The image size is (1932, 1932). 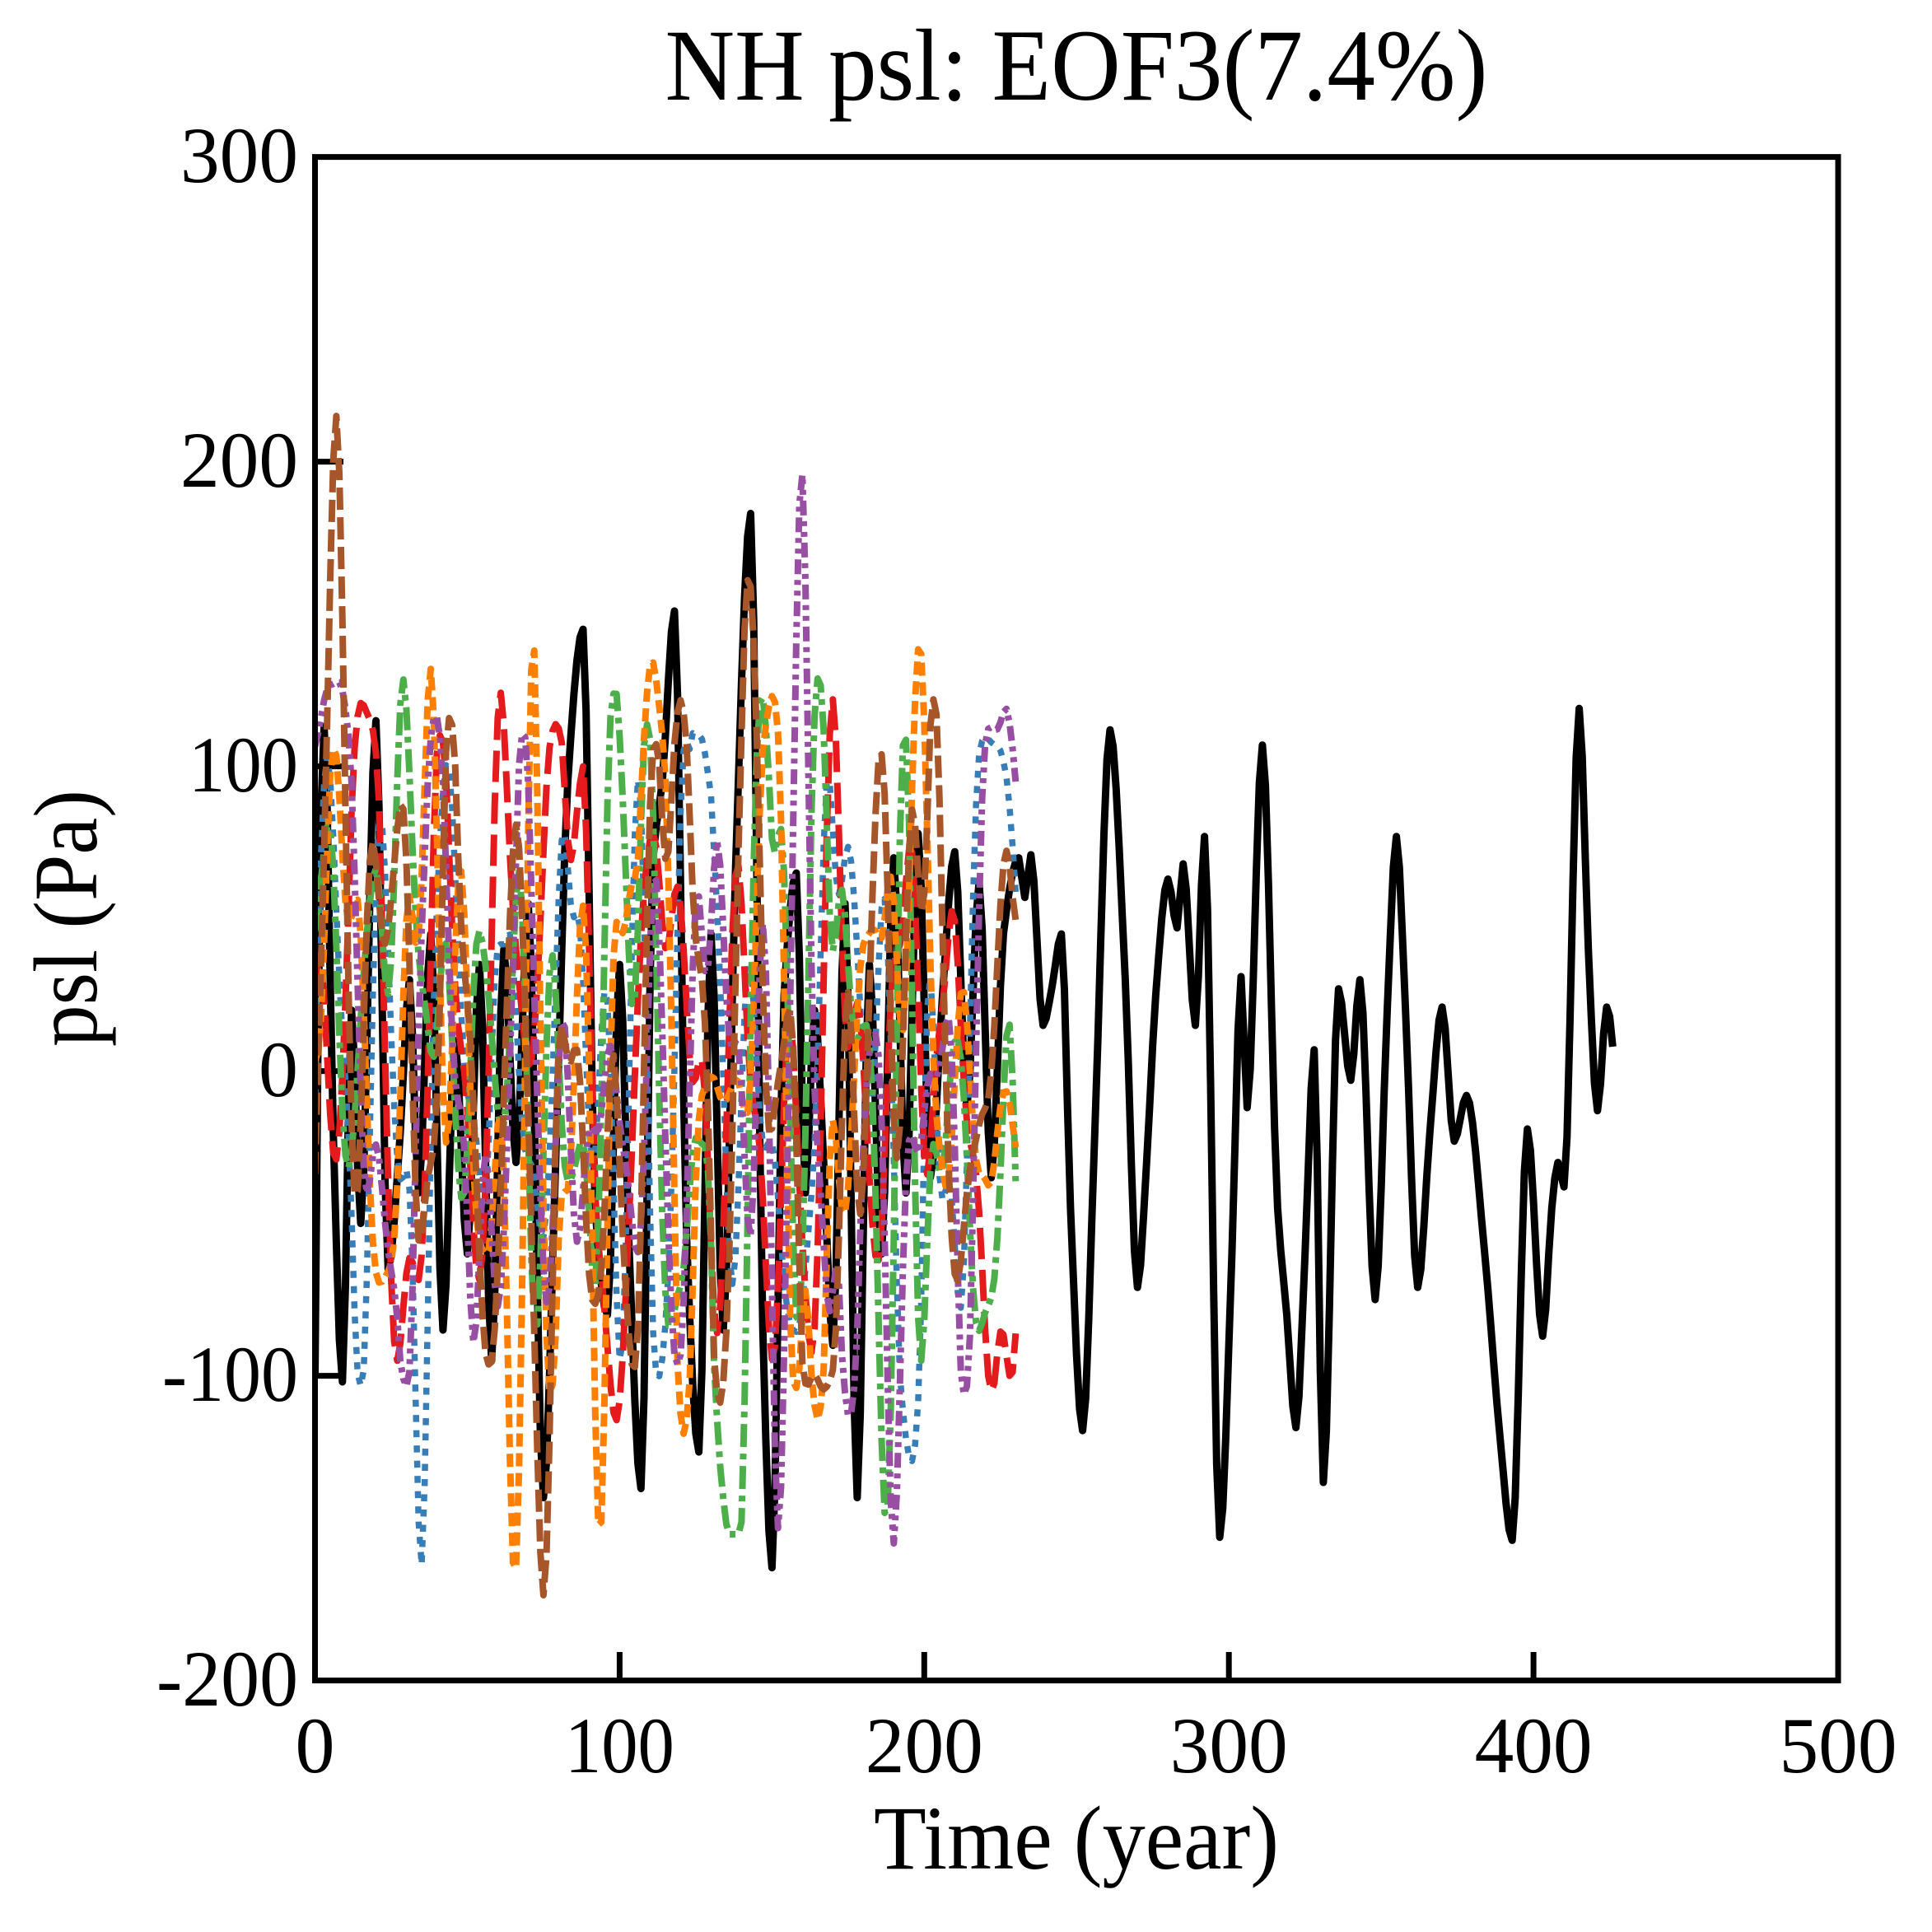 What do you see at coordinates (230, 1374) in the screenshot?
I see `svg-text: -100` at bounding box center [230, 1374].